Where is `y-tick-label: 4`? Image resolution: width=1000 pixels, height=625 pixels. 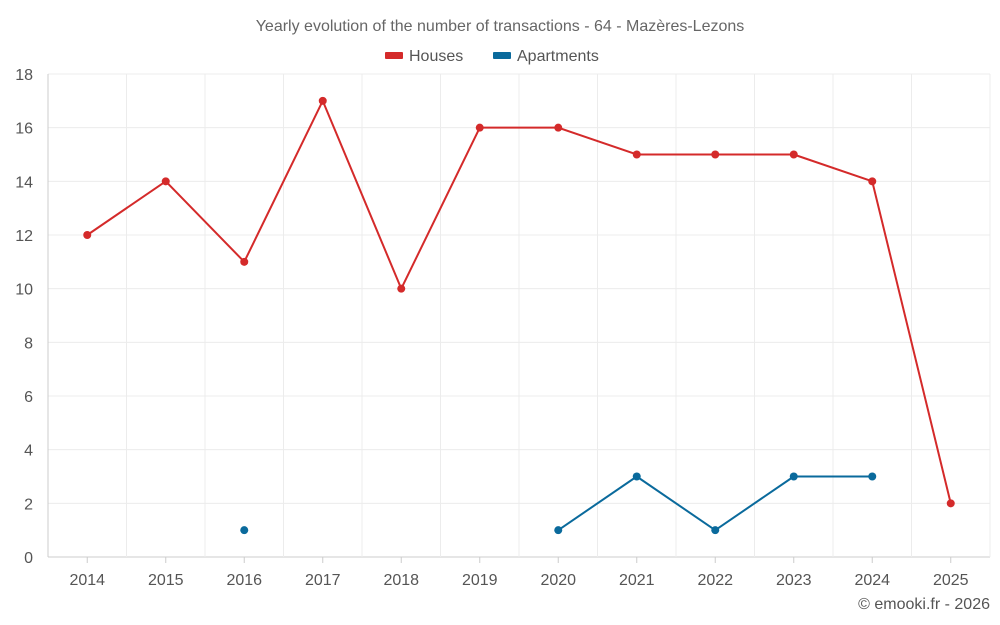 y-tick-label: 4 is located at coordinates (28, 451).